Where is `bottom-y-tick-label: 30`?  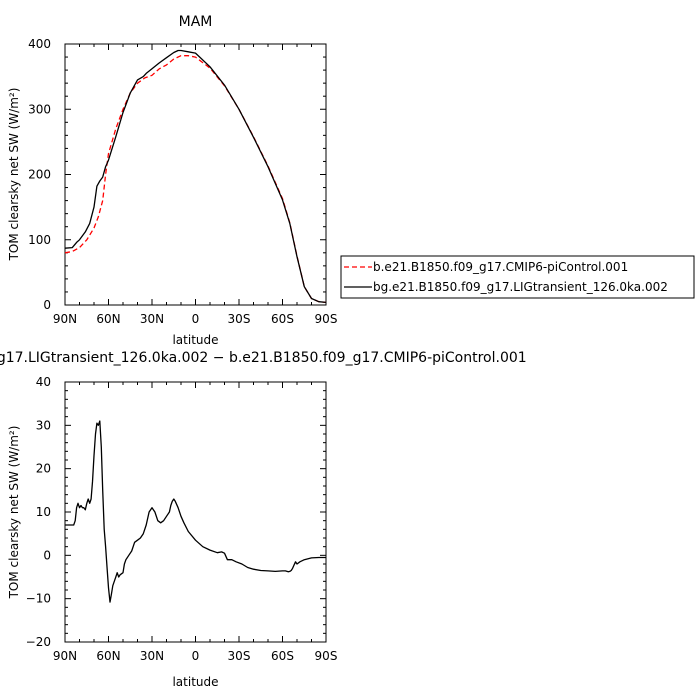
bottom-y-tick-label: 30 is located at coordinates (43, 425).